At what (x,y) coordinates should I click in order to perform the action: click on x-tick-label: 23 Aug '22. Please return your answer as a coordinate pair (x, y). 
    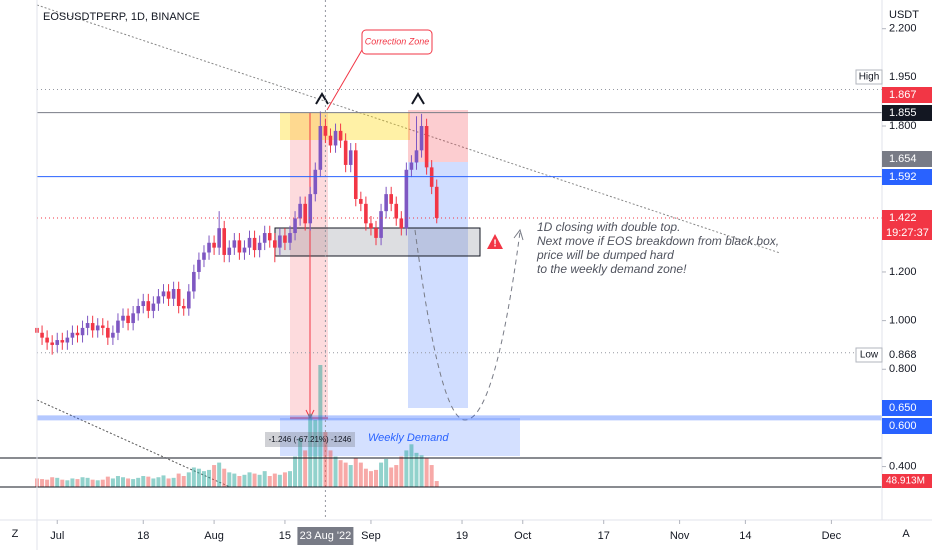
    Looking at the image, I should click on (326, 536).